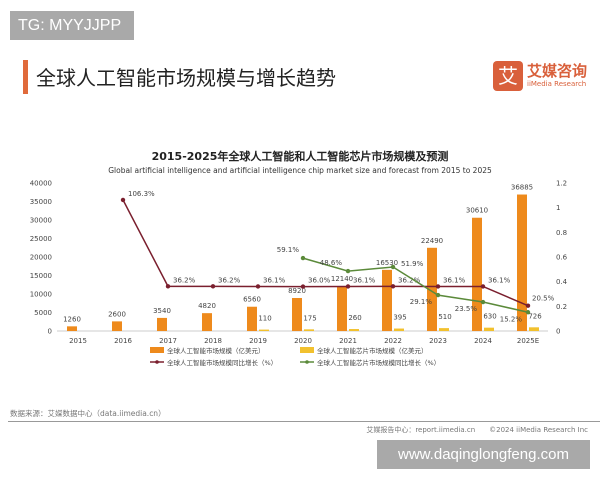 This screenshot has height=480, width=600. I want to click on x-tick-label: 2022, so click(393, 341).